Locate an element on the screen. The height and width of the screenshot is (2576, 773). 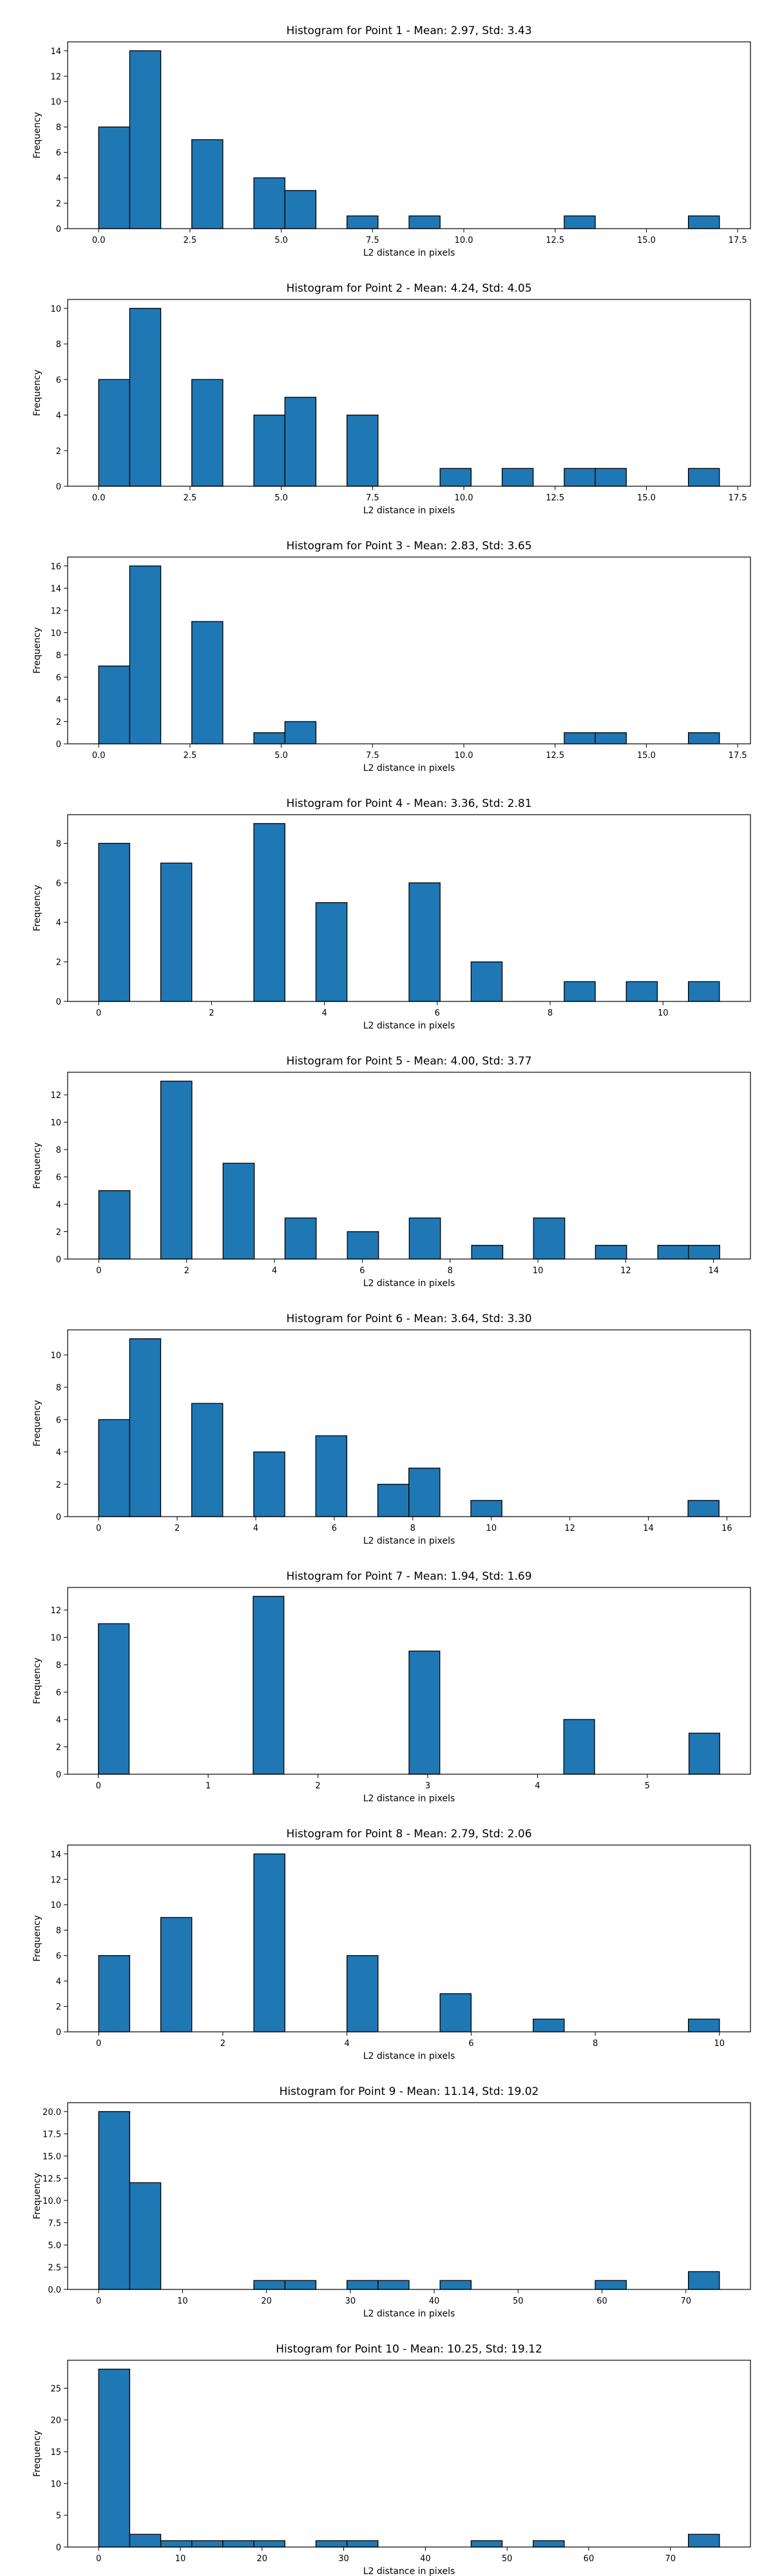
x-tick-label: 7.5 is located at coordinates (372, 240).